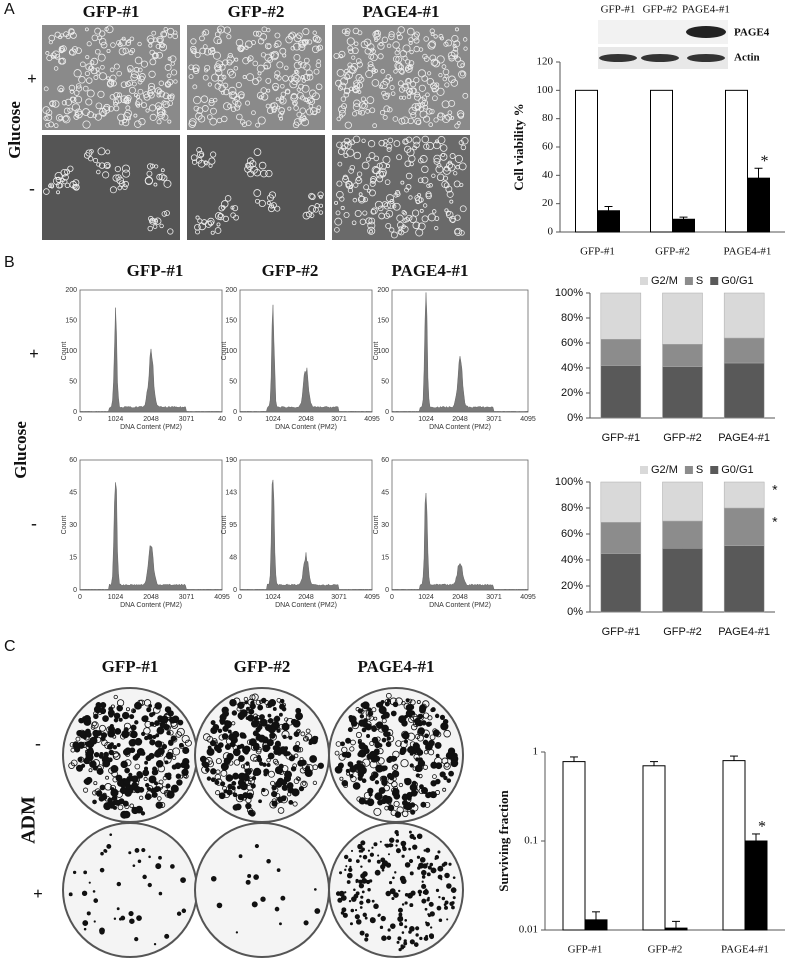 Image resolution: width=800 pixels, height=968 pixels. I want to click on y-tick-label: 100, so click(545, 90).